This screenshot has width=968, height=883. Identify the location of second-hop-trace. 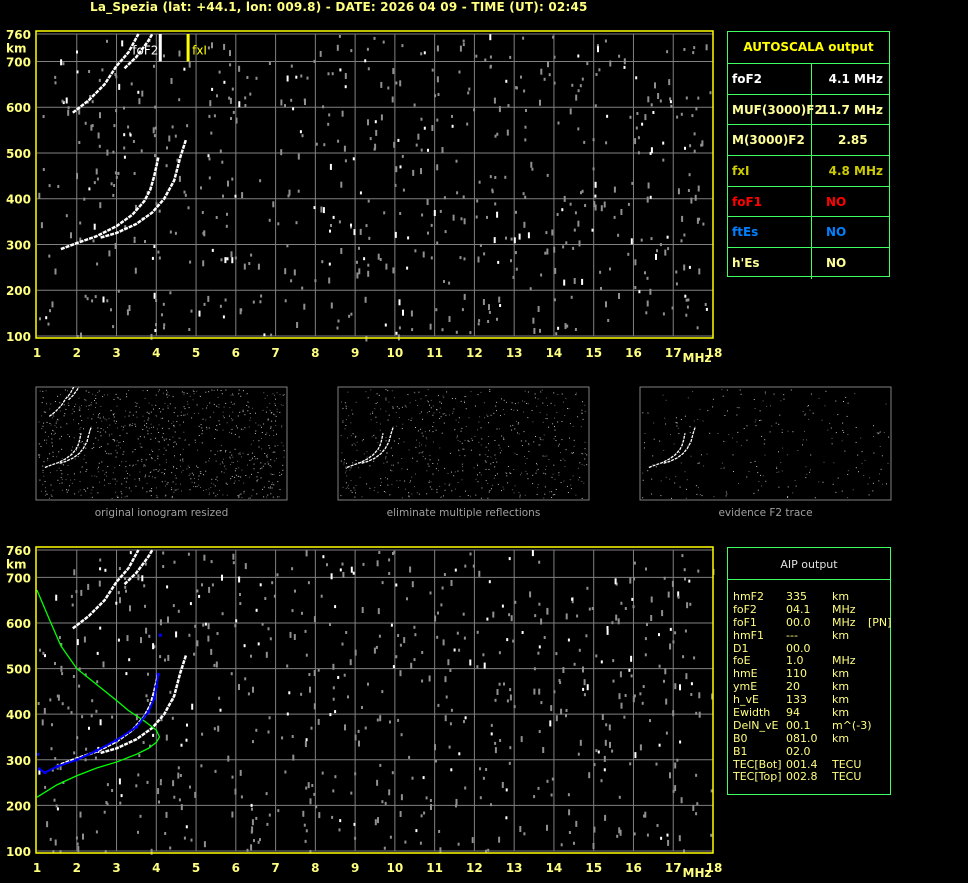
(106, 589).